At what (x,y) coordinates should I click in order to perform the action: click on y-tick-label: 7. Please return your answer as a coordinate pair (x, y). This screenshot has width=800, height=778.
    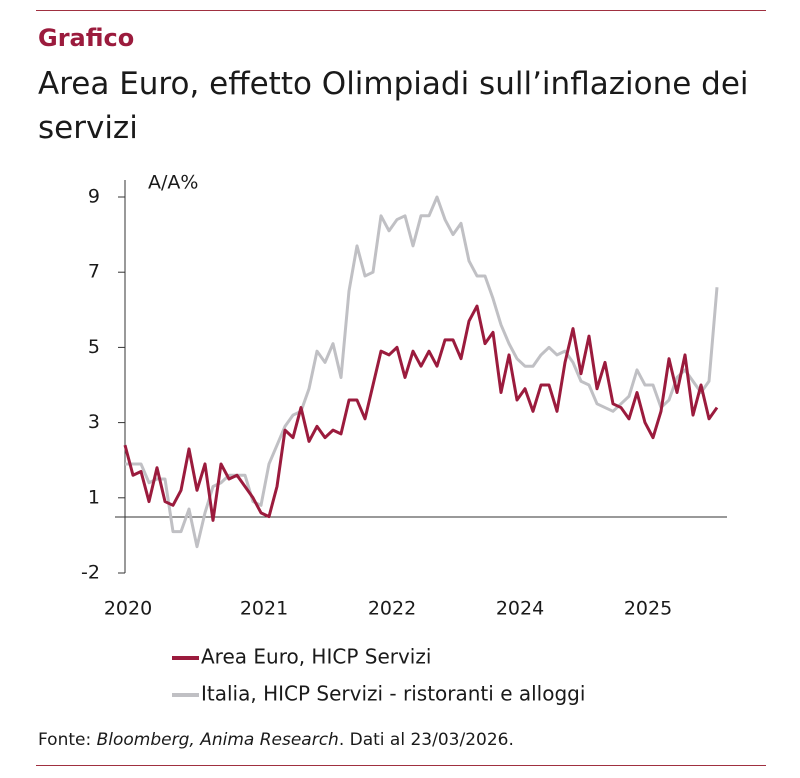
    Looking at the image, I should click on (94, 272).